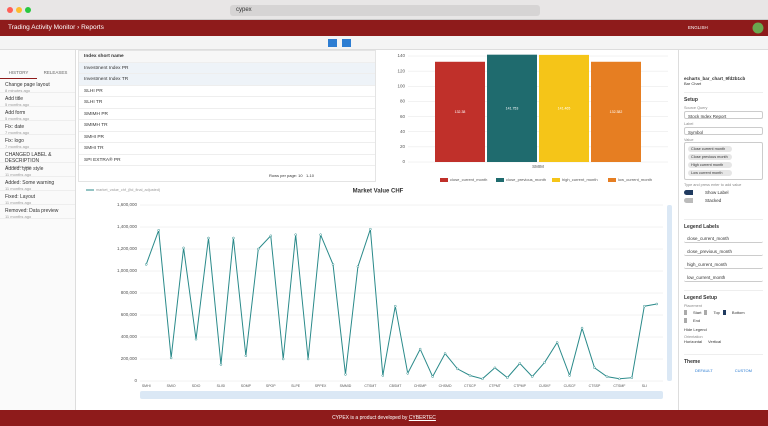 This screenshot has height=426, width=768. I want to click on history-item: Add title 5 months ago, so click(37, 100).